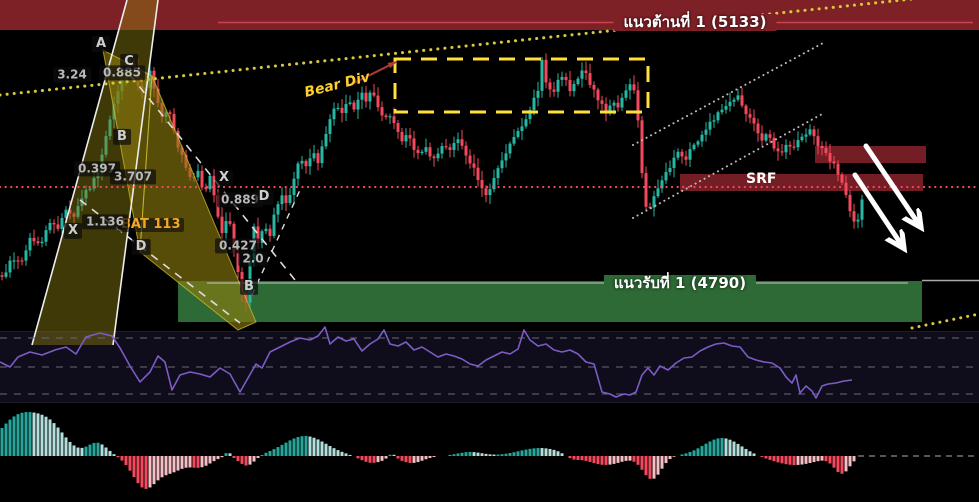 Image resolution: width=979 pixels, height=502 pixels. What do you see at coordinates (97, 169) in the screenshot?
I see `harmonic-label-0.397: 0.397` at bounding box center [97, 169].